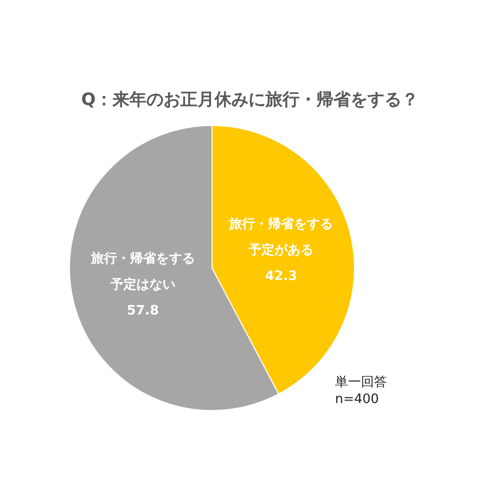  What do you see at coordinates (142, 271) in the screenshot?
I see `slice-label: 旅行・帰省をする予定はない` at bounding box center [142, 271].